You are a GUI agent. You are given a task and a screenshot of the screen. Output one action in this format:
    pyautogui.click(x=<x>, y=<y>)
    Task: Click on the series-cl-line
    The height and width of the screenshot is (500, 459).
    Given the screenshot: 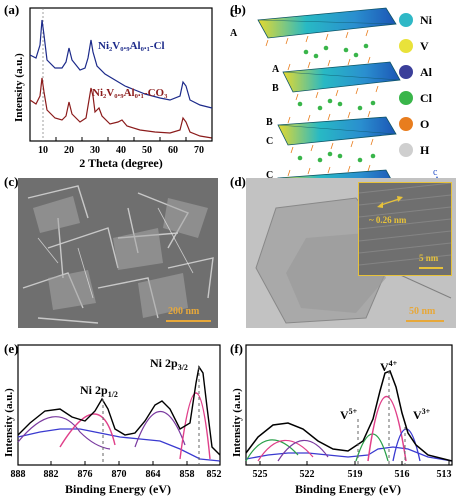 What is the action you would take?
    pyautogui.click(x=121, y=64)
    